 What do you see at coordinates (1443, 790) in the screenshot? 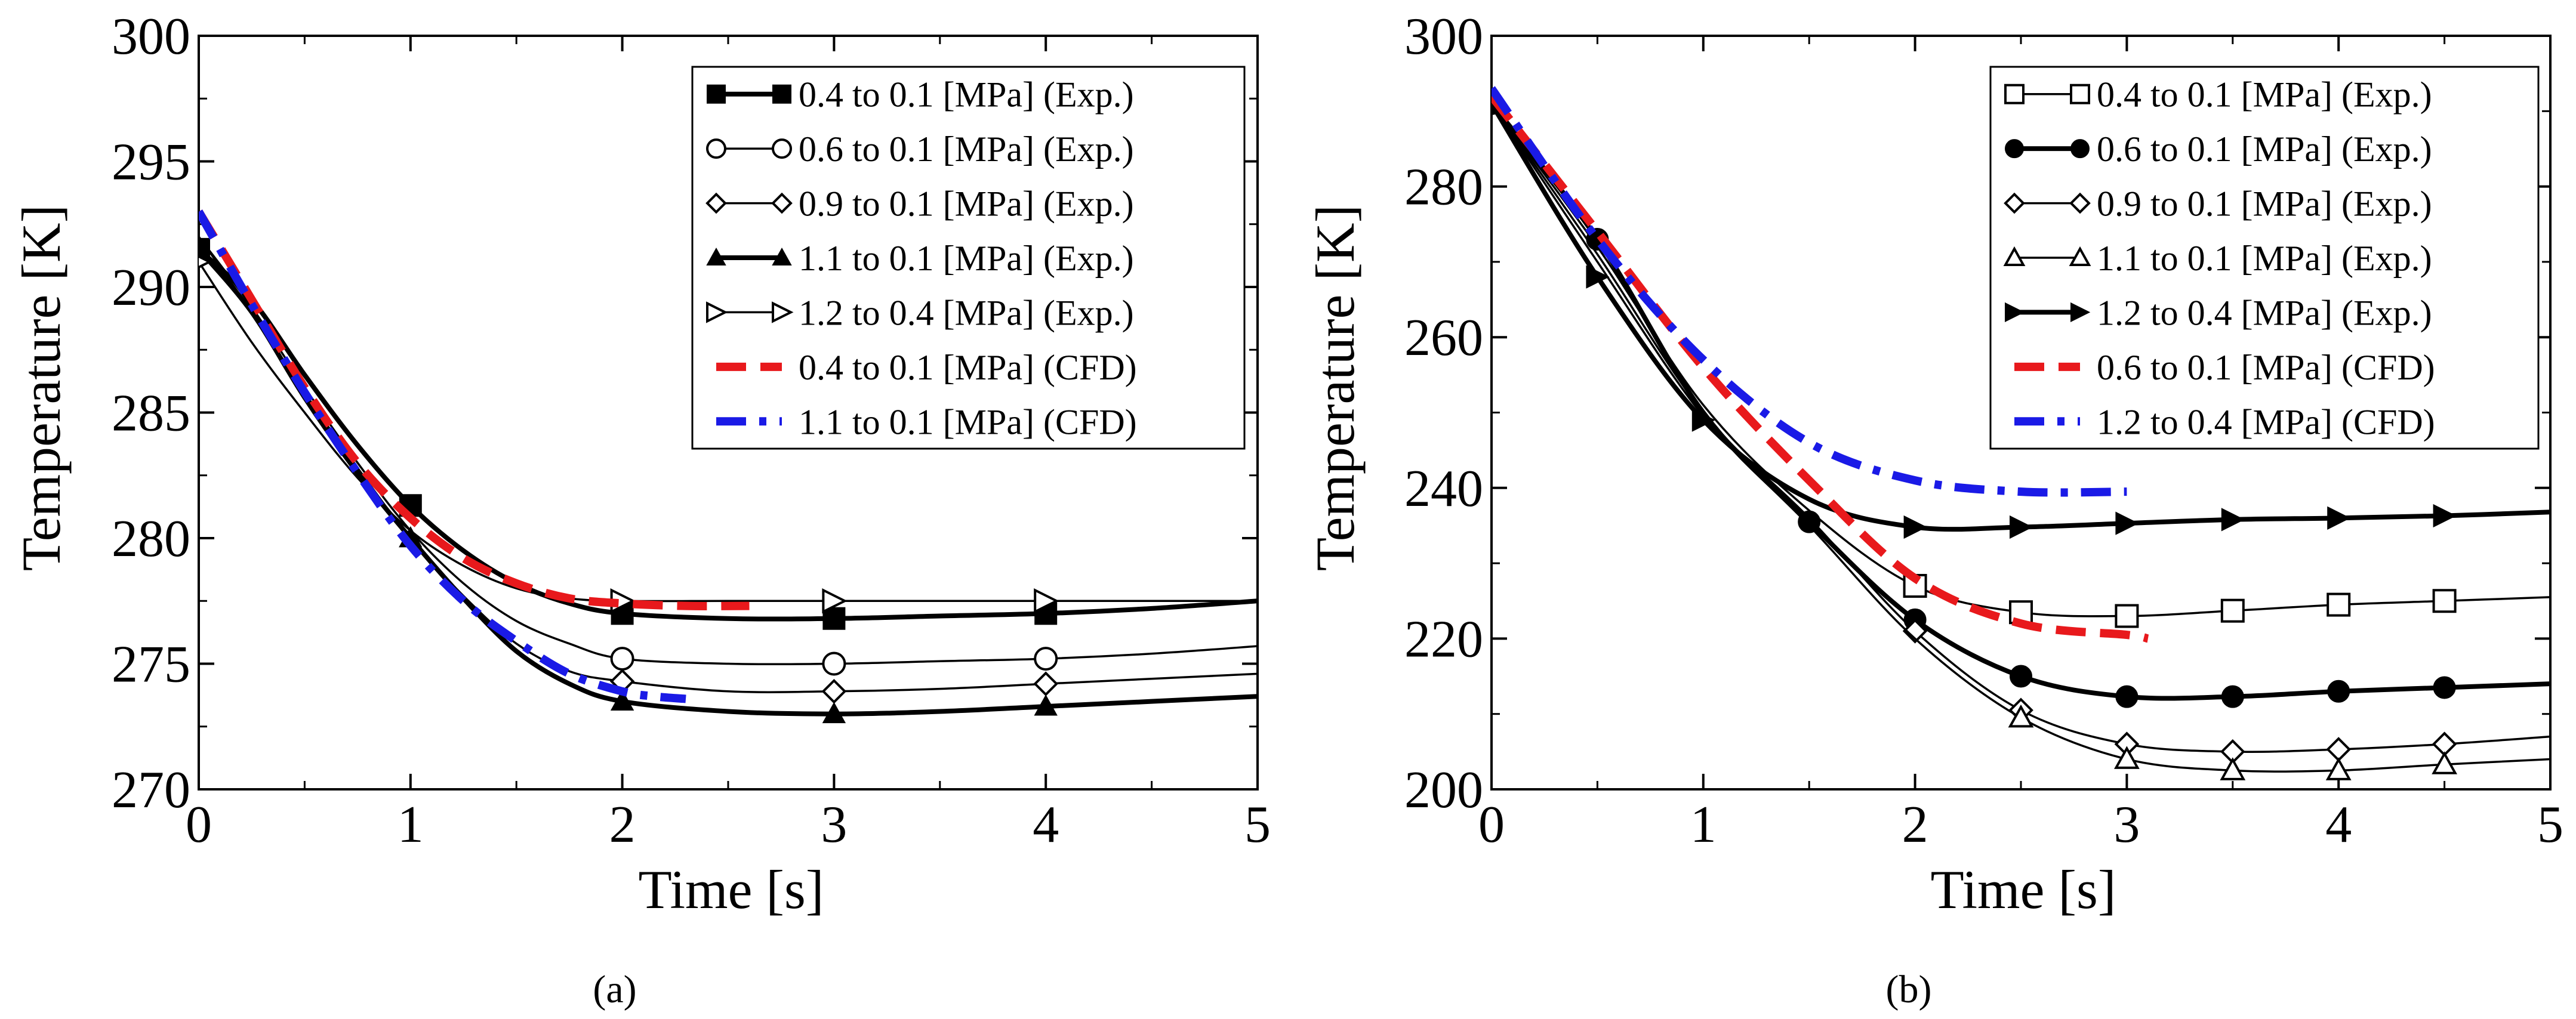
I see `y-tick-label: 200` at bounding box center [1443, 790].